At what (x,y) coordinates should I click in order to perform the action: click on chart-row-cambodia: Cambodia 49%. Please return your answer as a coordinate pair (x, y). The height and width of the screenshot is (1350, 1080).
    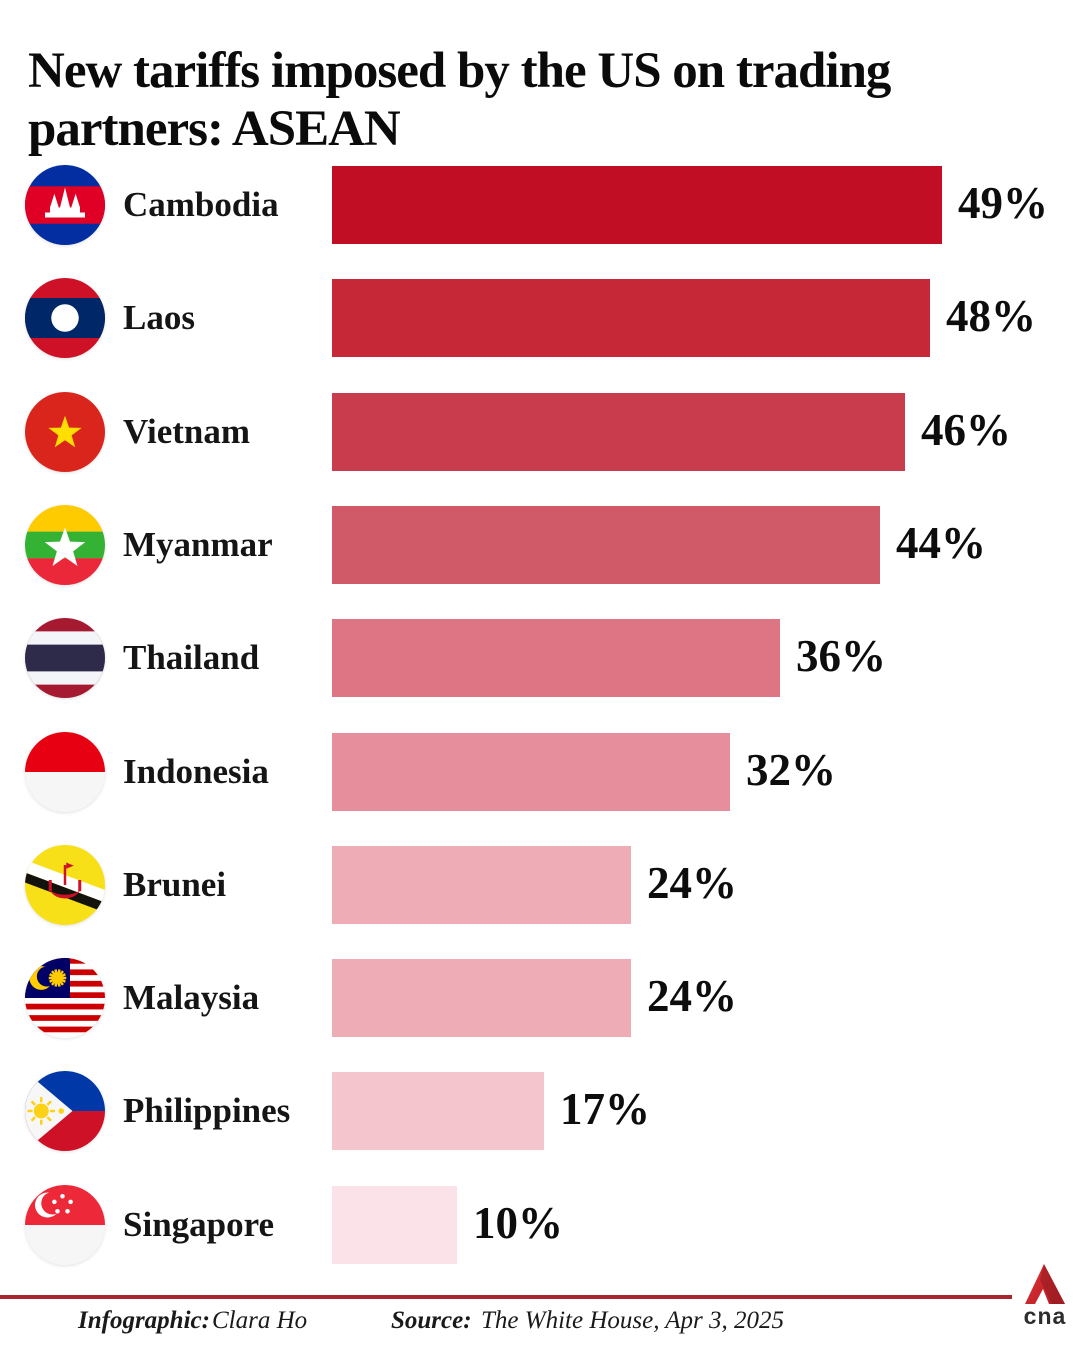
    Looking at the image, I should click on (540, 205).